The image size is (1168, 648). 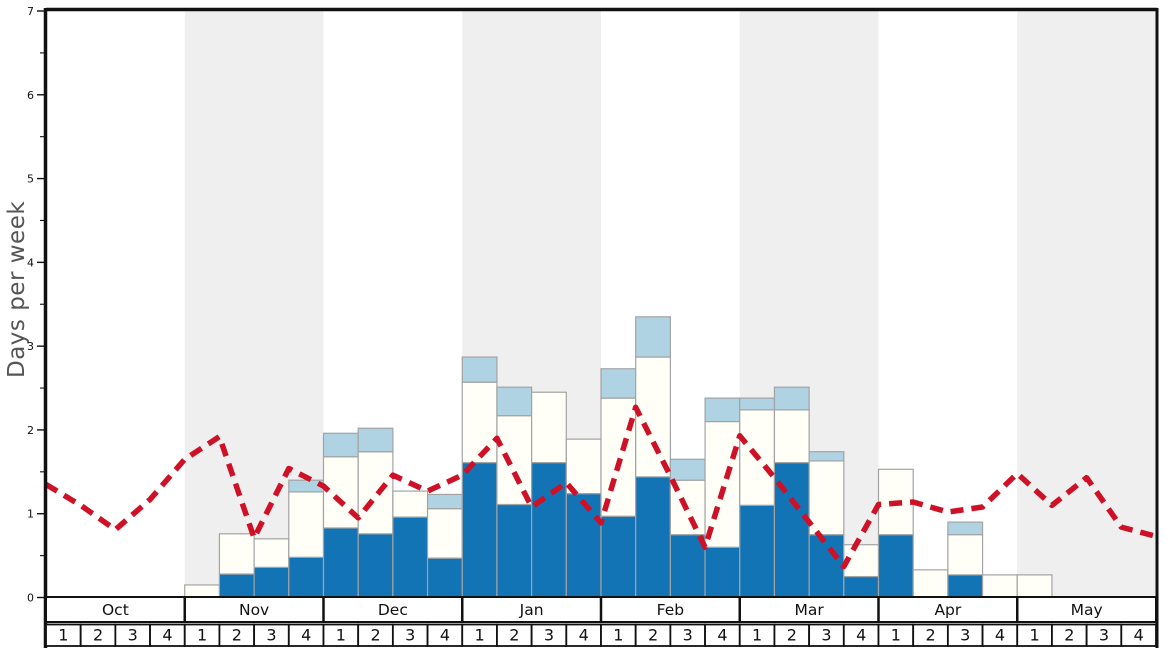 I want to click on y-tick-label: 2, so click(x=30, y=430).